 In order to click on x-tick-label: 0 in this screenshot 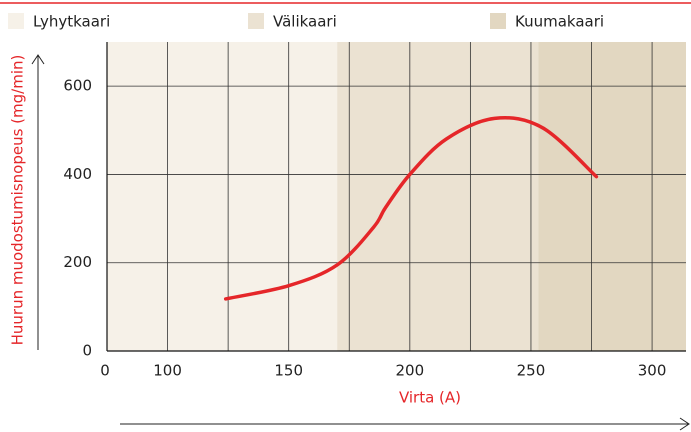, I will do `click(105, 371)`.